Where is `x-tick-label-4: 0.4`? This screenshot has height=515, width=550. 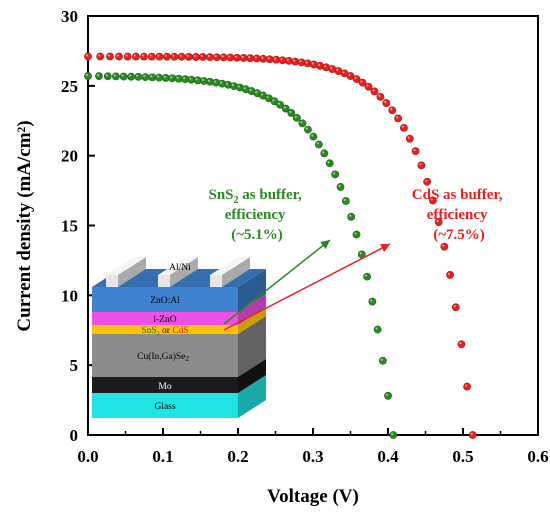 x-tick-label-4: 0.4 is located at coordinates (388, 456).